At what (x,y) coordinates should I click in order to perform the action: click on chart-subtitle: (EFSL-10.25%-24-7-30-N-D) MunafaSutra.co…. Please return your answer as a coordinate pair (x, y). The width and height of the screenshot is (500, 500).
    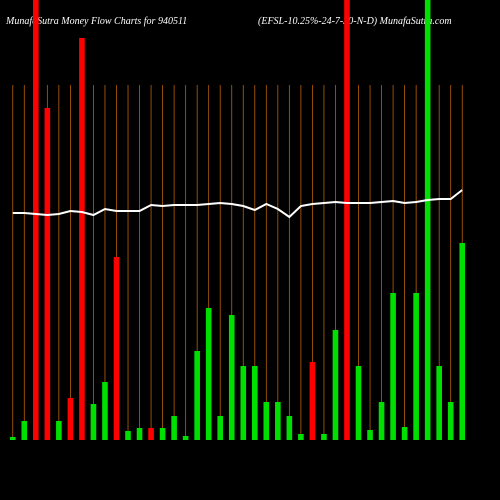
    Looking at the image, I should click on (355, 21).